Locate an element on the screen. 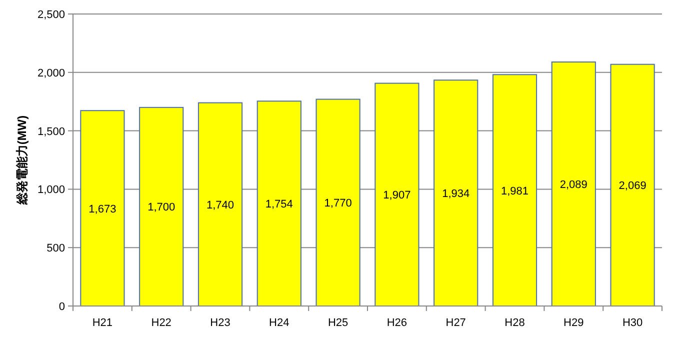  data-label: 1,907 is located at coordinates (397, 196).